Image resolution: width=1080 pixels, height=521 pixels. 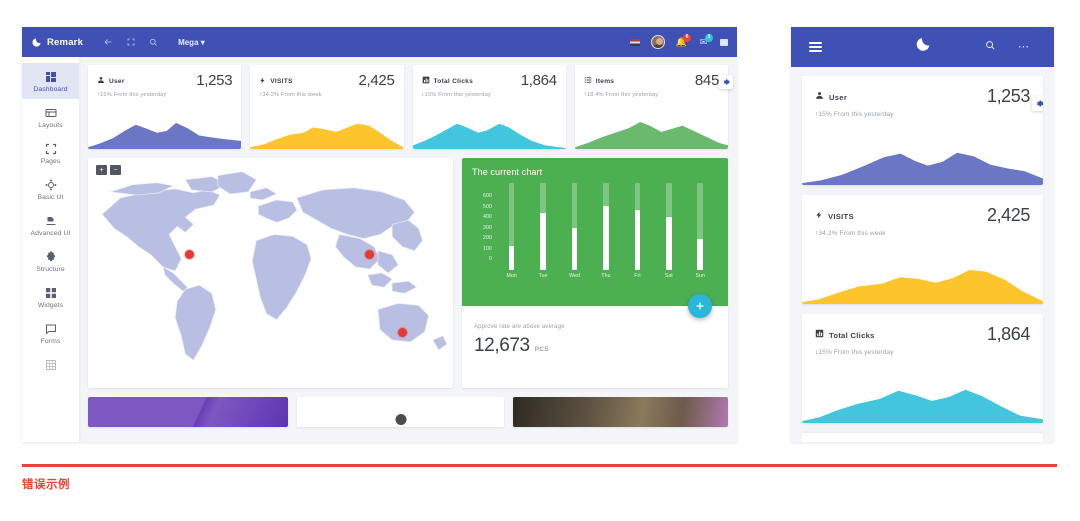 I want to click on bar-column: Sat, so click(x=669, y=231).